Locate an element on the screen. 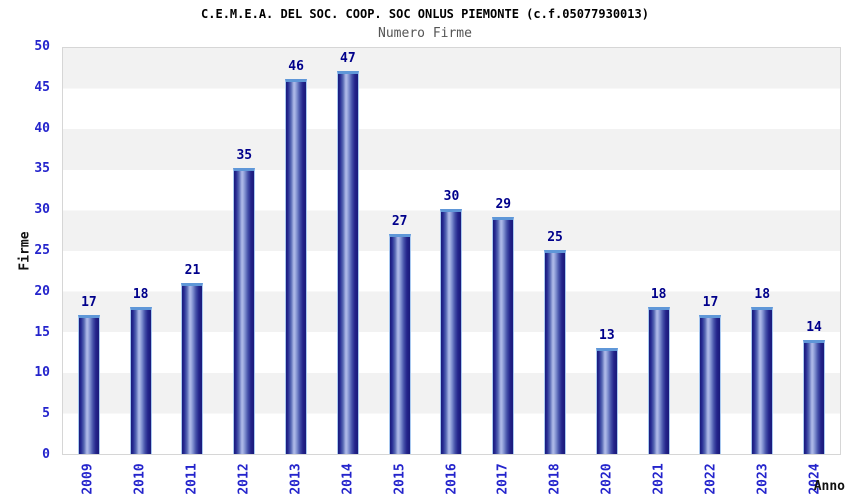  x-tick-label: 2013 is located at coordinates (296, 479).